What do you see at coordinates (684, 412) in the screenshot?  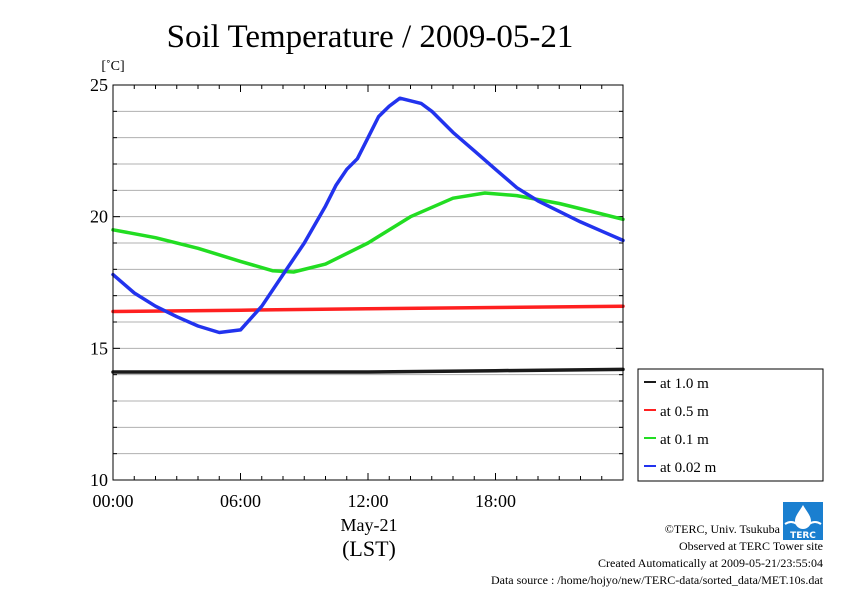 I see `legend-label: at 0.5 m` at bounding box center [684, 412].